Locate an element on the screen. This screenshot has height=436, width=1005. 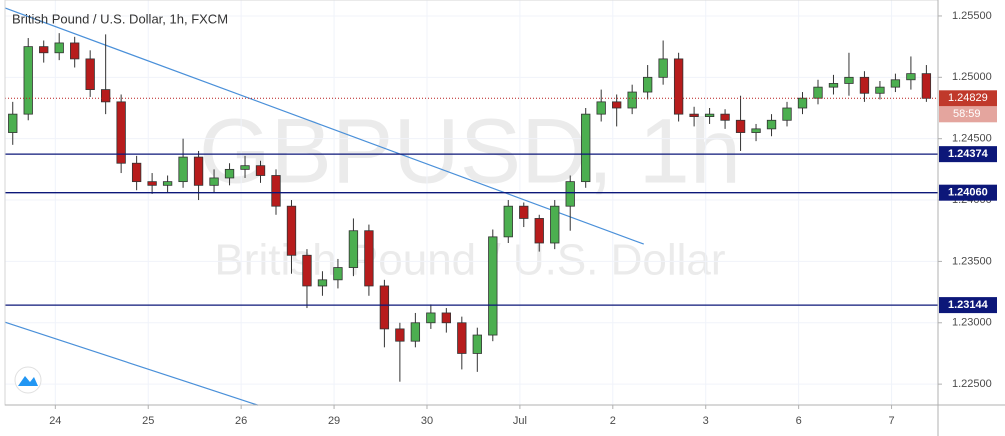
countdown-label: 58:59 is located at coordinates (967, 114).